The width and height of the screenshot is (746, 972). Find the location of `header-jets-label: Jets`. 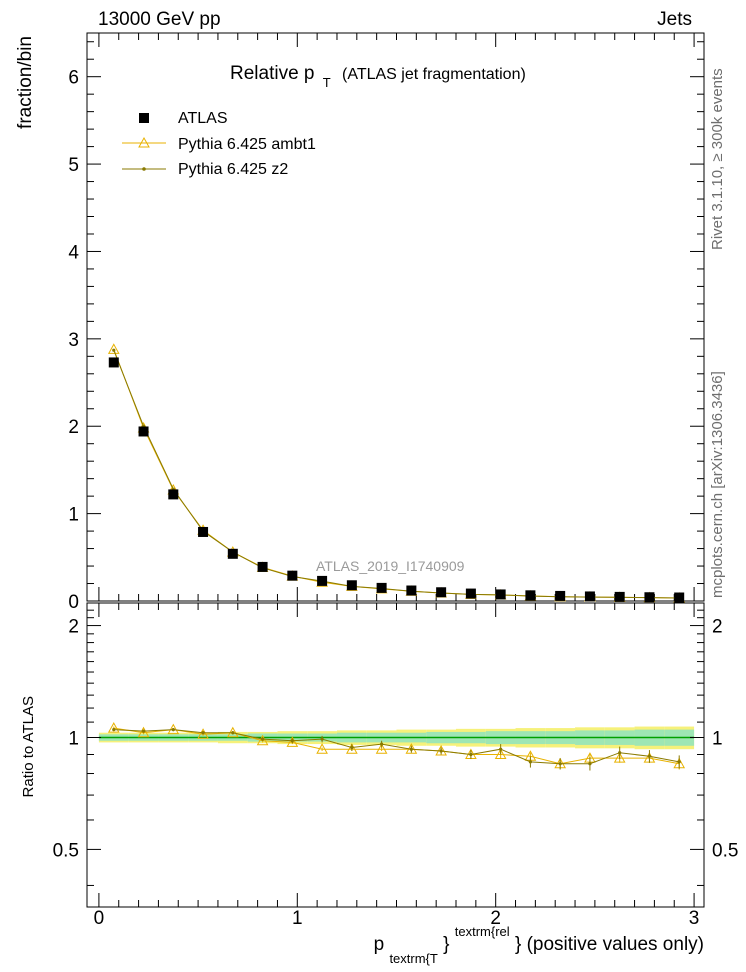

header-jets-label: Jets is located at coordinates (674, 19).